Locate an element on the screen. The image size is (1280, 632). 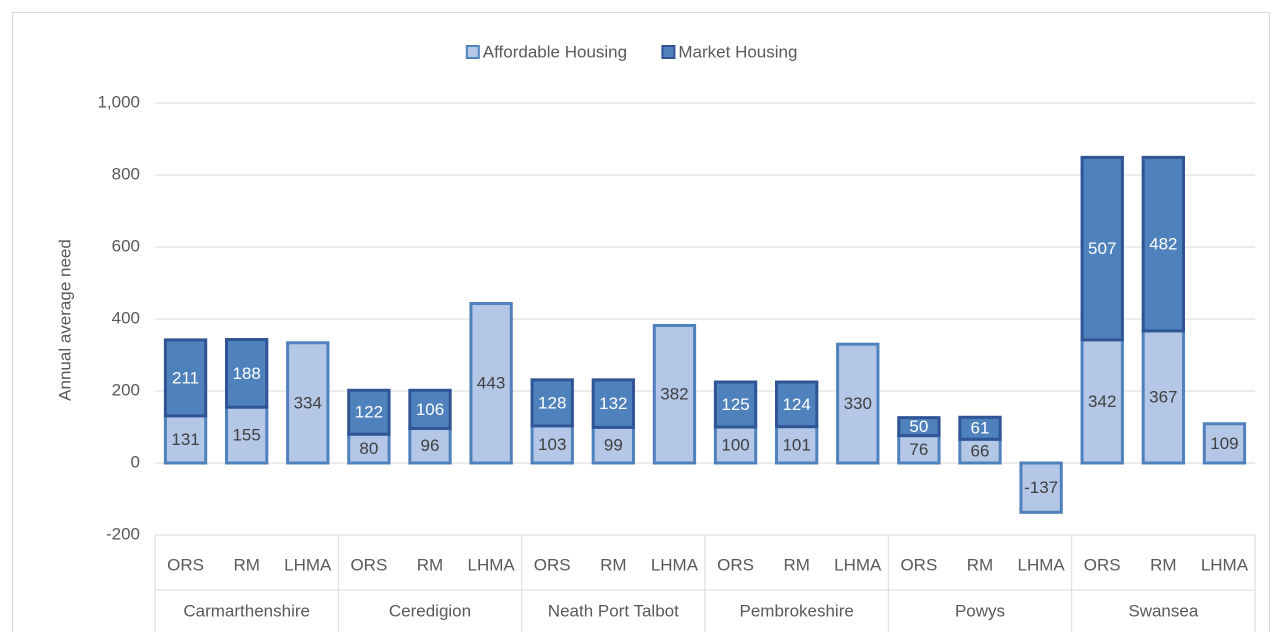
y-axis-label: Annual average need is located at coordinates (64, 320).